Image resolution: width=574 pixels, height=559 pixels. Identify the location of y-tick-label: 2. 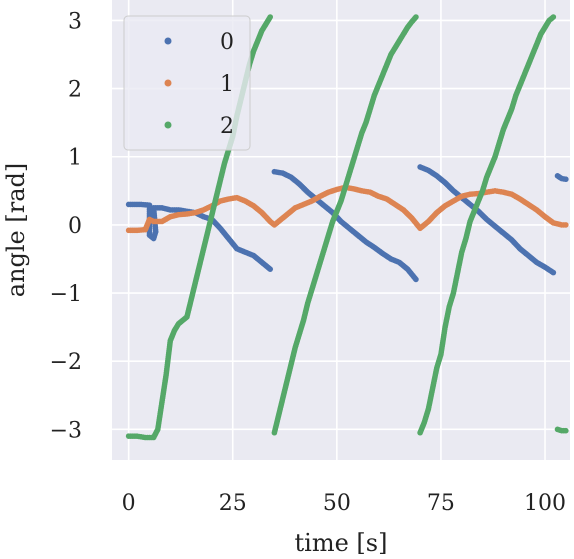
(75, 90).